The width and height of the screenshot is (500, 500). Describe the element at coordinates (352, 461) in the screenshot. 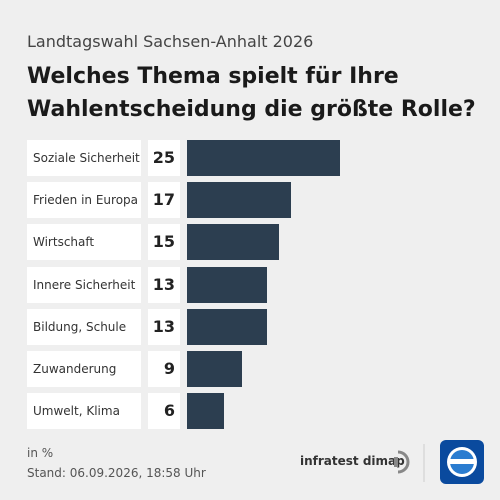

I see `source: infratest dimap` at that location.